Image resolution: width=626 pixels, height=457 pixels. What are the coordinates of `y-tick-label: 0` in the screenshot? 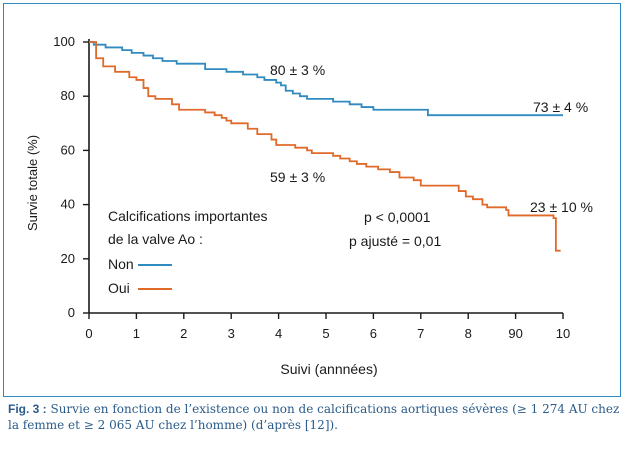 It's located at (71, 312).